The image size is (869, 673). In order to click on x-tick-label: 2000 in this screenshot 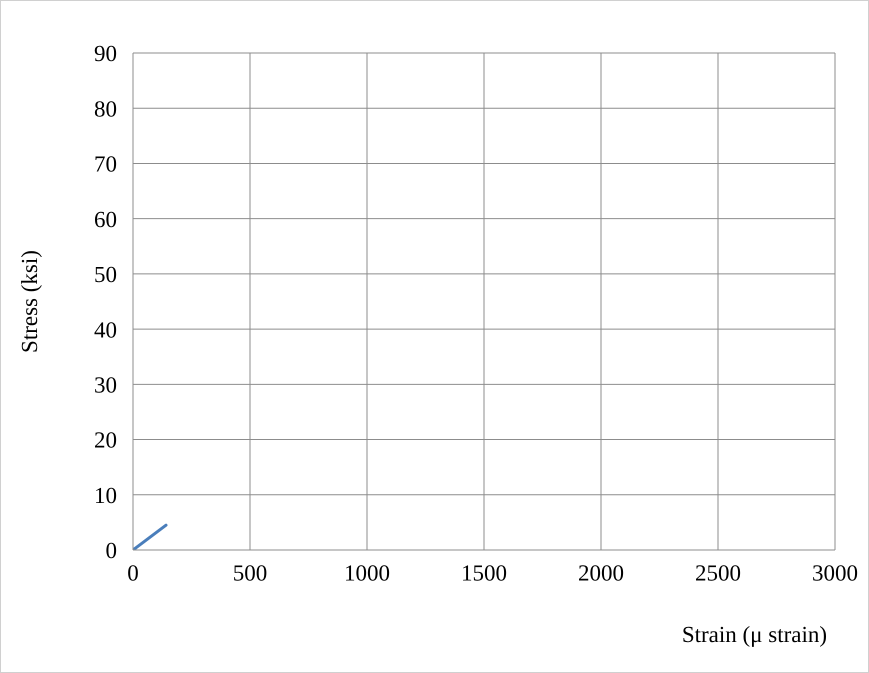, I will do `click(601, 573)`.